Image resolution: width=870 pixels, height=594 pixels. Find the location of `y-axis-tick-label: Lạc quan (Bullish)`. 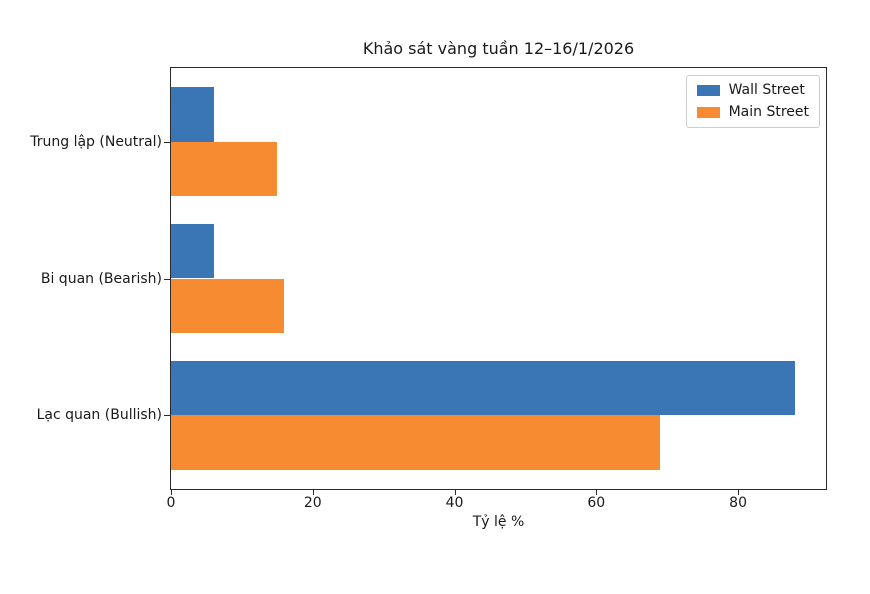

y-axis-tick-label: Lạc quan (Bullish) is located at coordinates (99, 415).